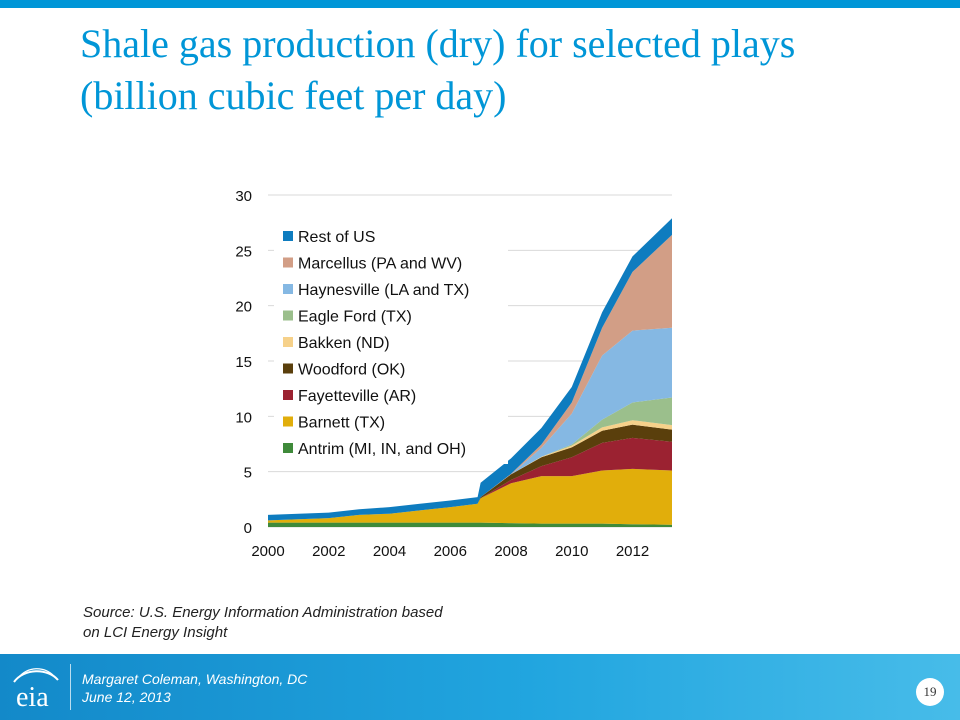 The image size is (960, 720). I want to click on legend-label-3: Woodford (OK), so click(351, 370).